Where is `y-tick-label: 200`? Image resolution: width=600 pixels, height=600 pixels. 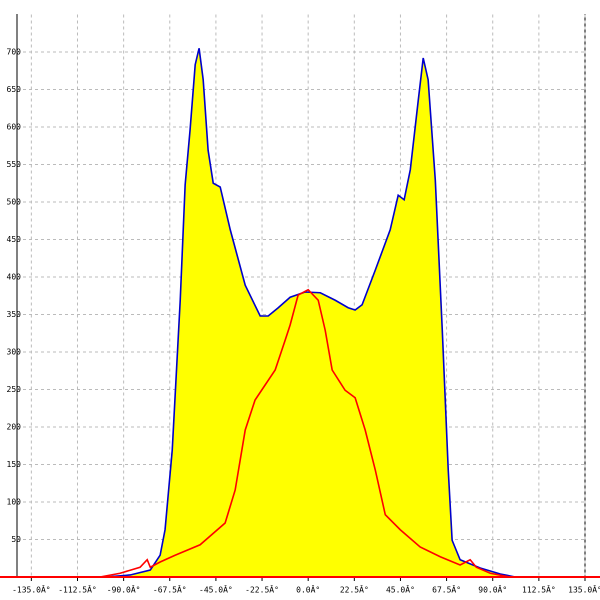
y-tick-label: 200 is located at coordinates (14, 427).